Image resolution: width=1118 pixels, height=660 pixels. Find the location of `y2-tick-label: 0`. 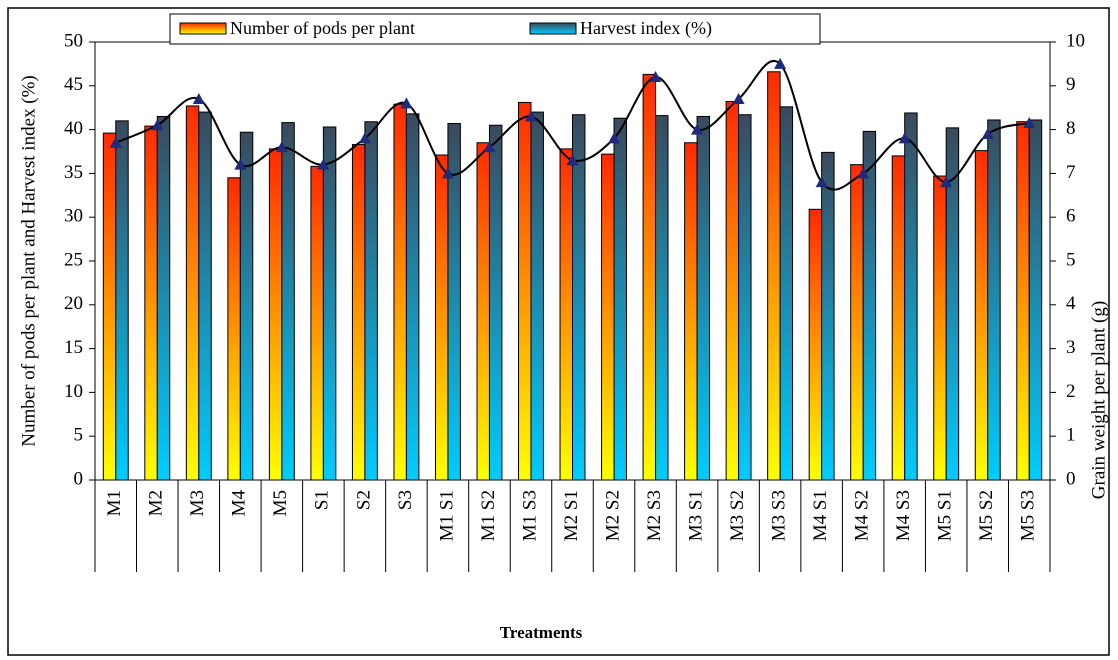

y2-tick-label: 0 is located at coordinates (1071, 478).